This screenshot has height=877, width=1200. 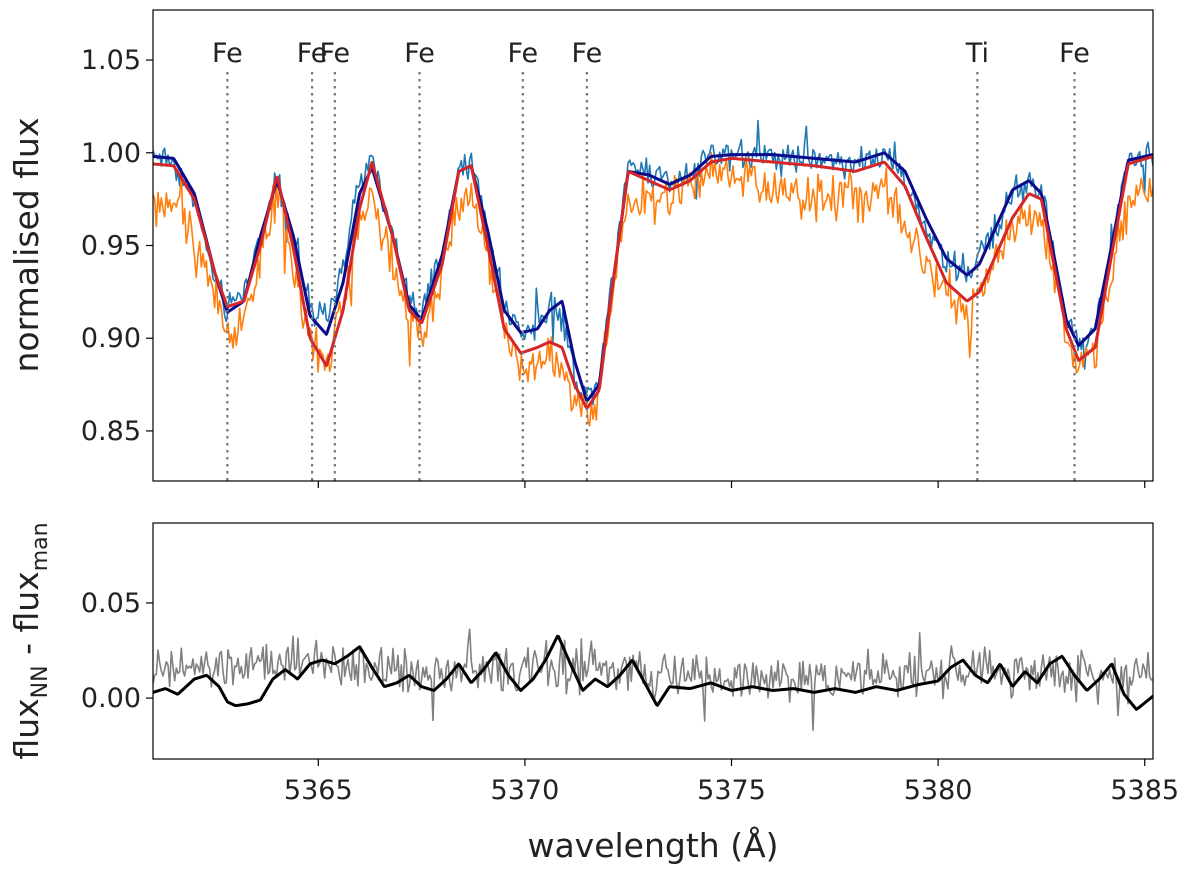 What do you see at coordinates (111, 698) in the screenshot?
I see `y-tick-label: 0.00` at bounding box center [111, 698].